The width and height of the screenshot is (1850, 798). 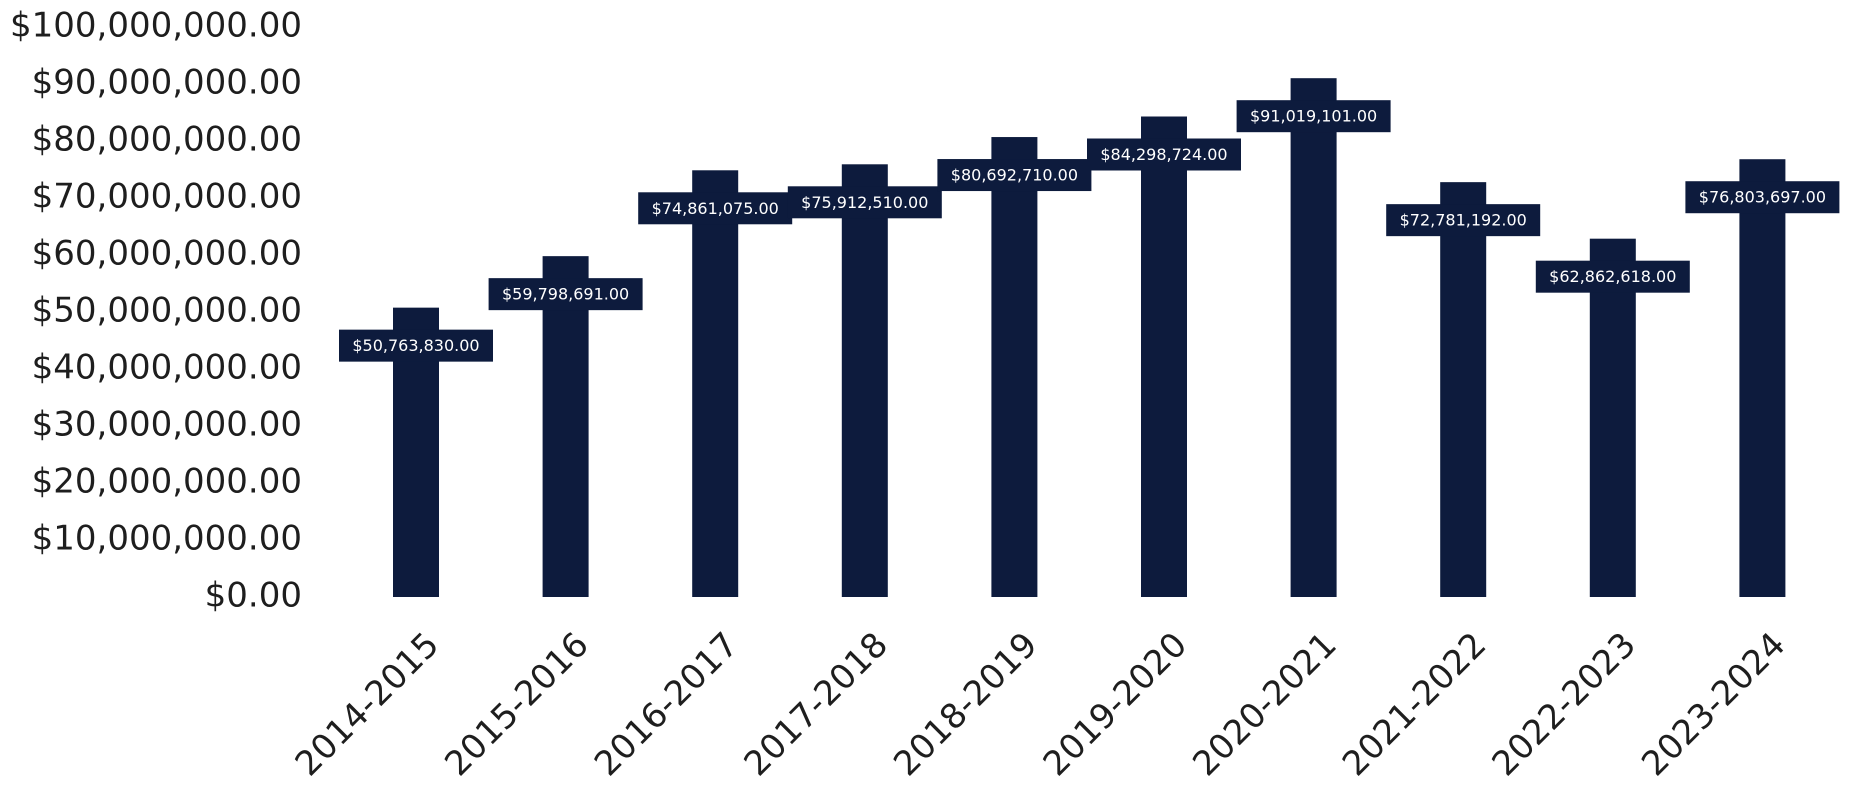 What do you see at coordinates (1264, 704) in the screenshot?
I see `x-tick-label: 2020-2021` at bounding box center [1264, 704].